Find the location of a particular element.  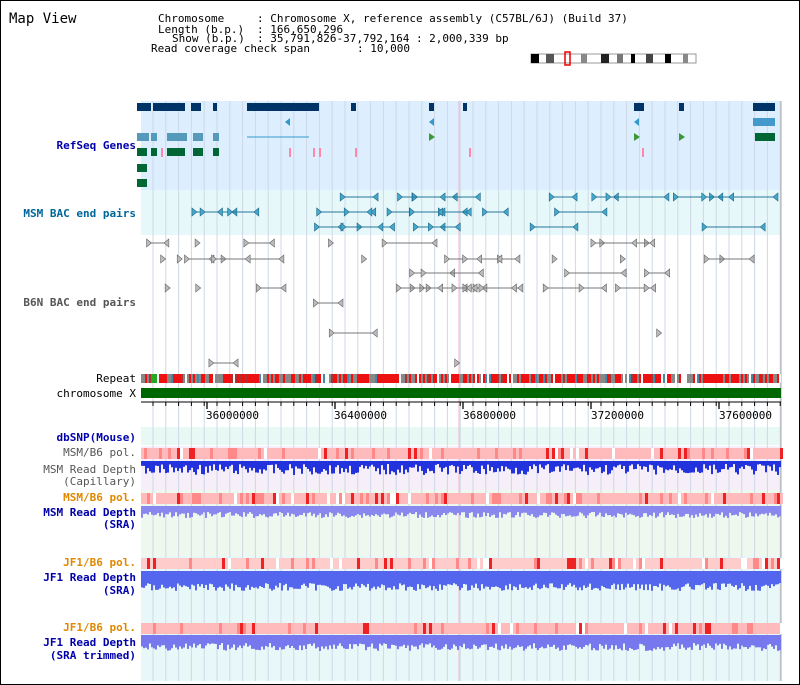

refseq-gene-arrow is located at coordinates (682, 137).